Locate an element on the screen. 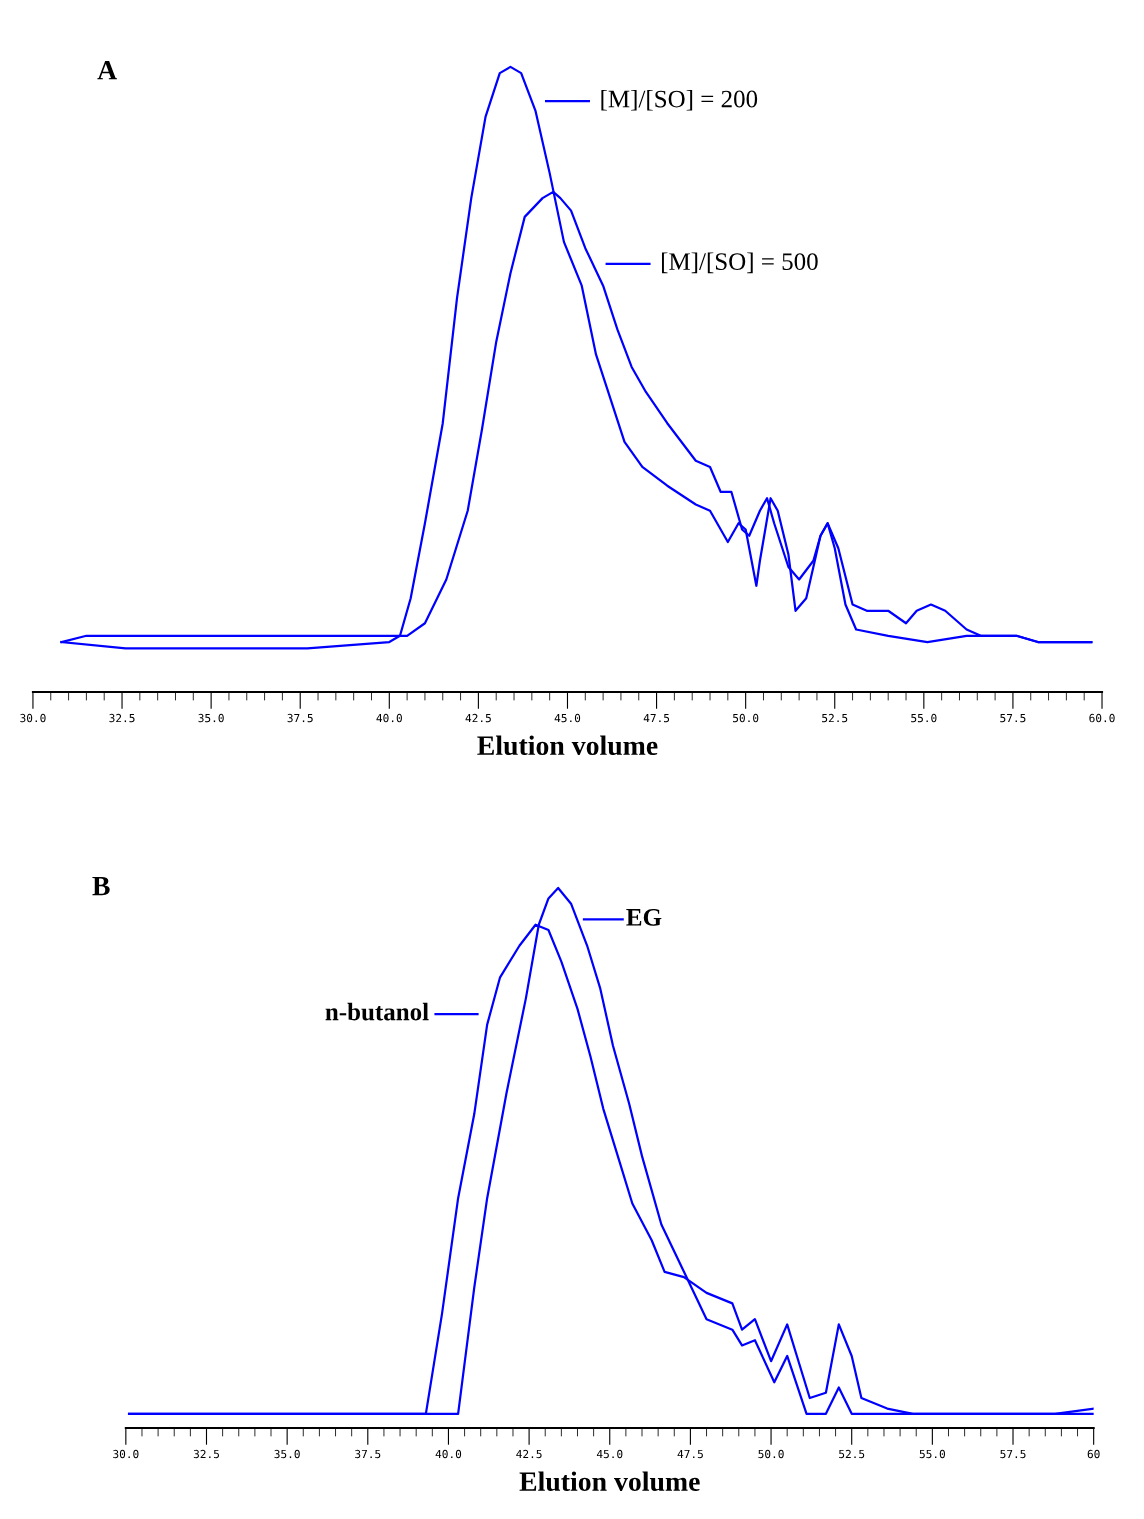  x-tick-label: 60.0 is located at coordinates (1102, 718).